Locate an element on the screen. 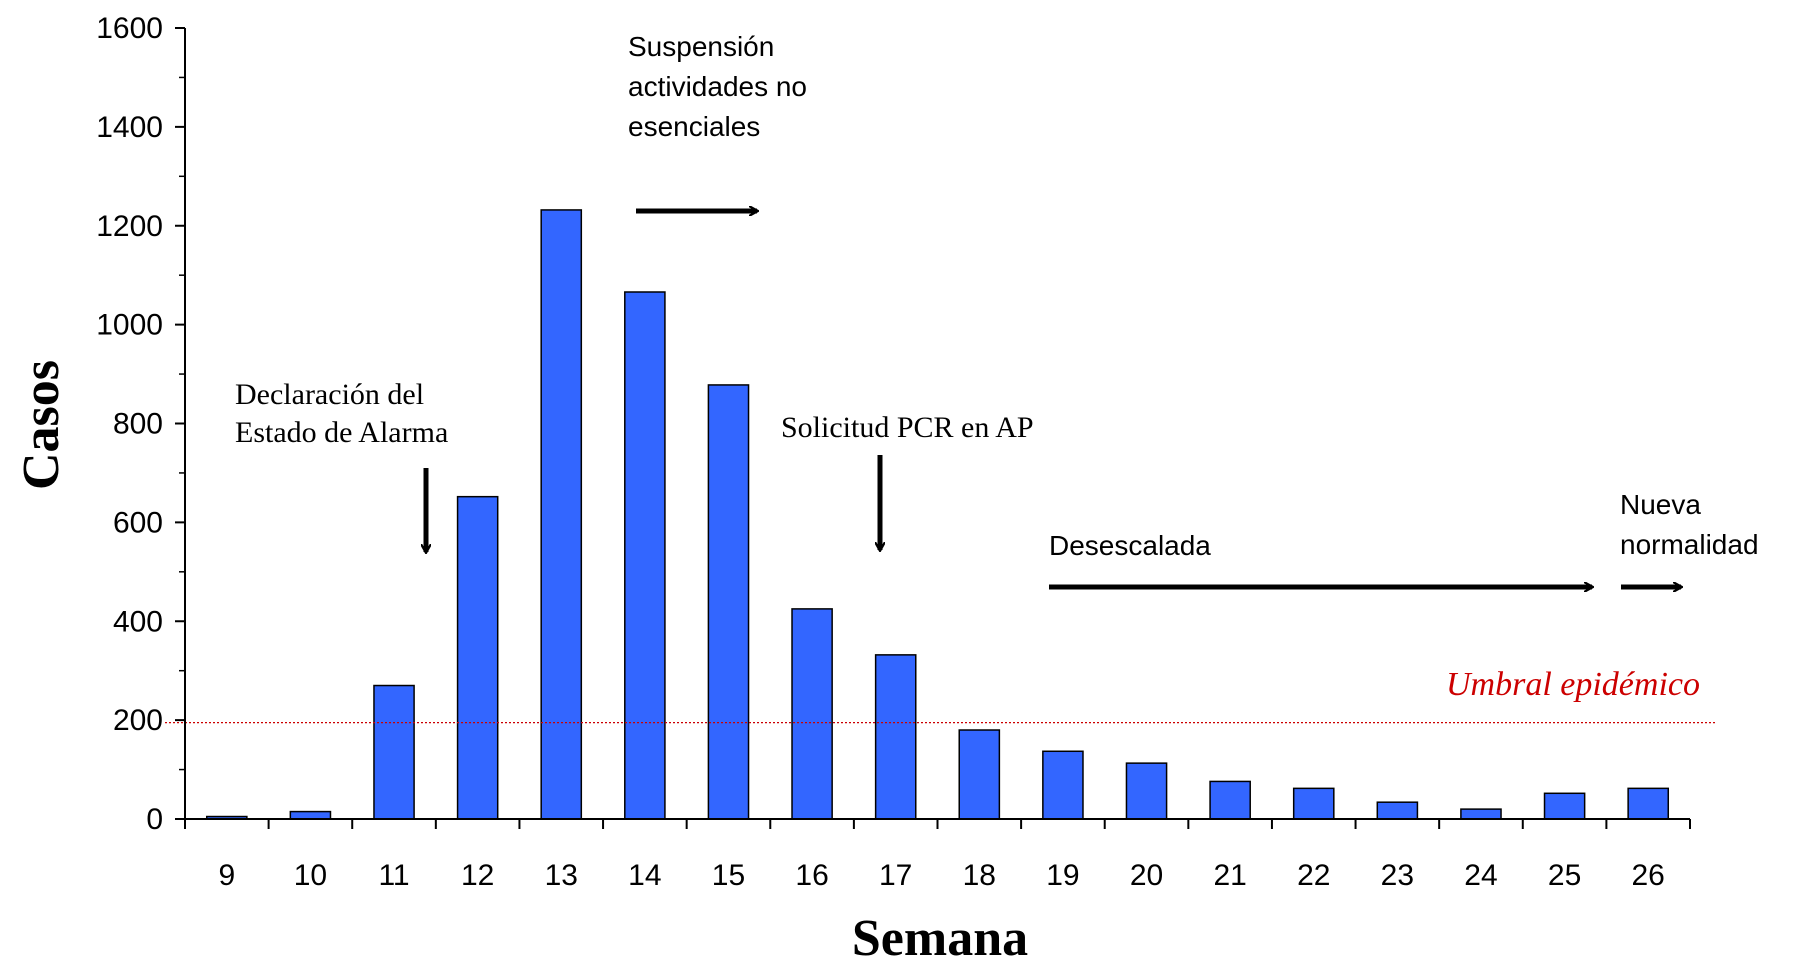  annotation-suspension: Suspensión actividades no esenciales is located at coordinates (721, 121).